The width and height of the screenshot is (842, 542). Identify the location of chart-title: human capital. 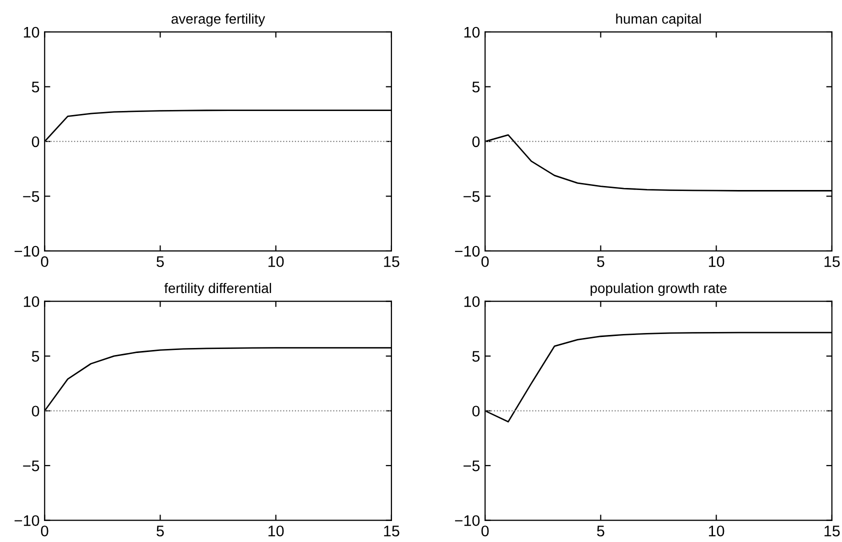
(658, 20).